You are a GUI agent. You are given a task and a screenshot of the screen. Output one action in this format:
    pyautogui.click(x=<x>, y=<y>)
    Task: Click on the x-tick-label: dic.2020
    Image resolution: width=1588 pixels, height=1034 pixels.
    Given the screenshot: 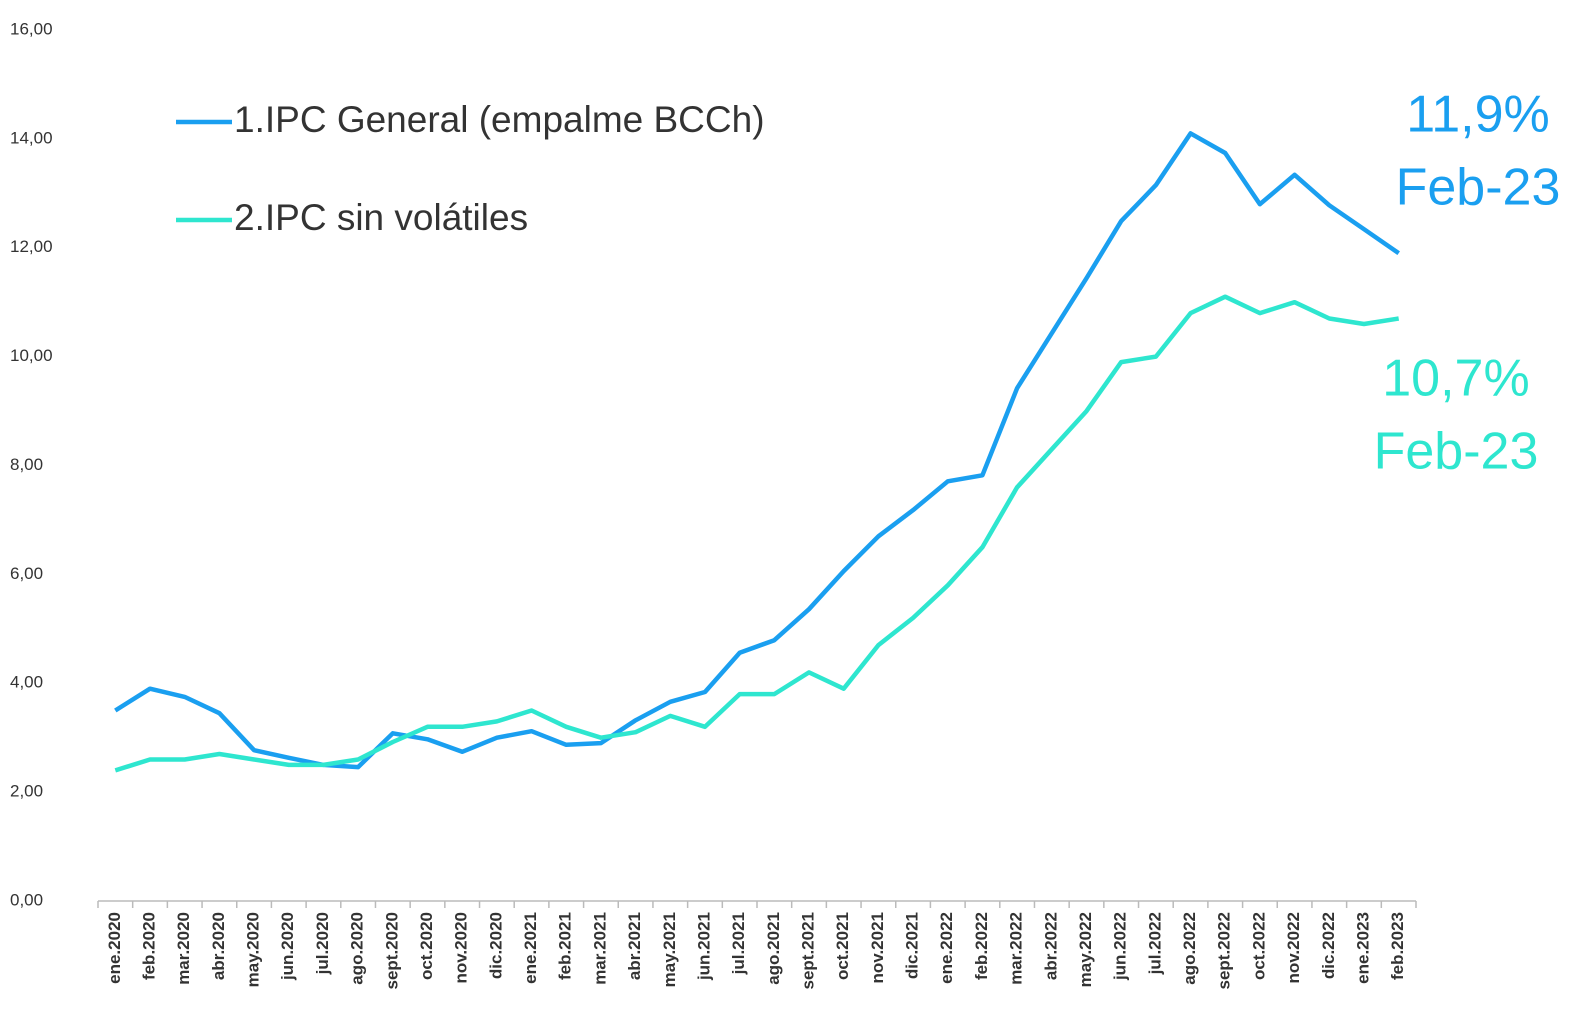 What is the action you would take?
    pyautogui.click(x=495, y=945)
    